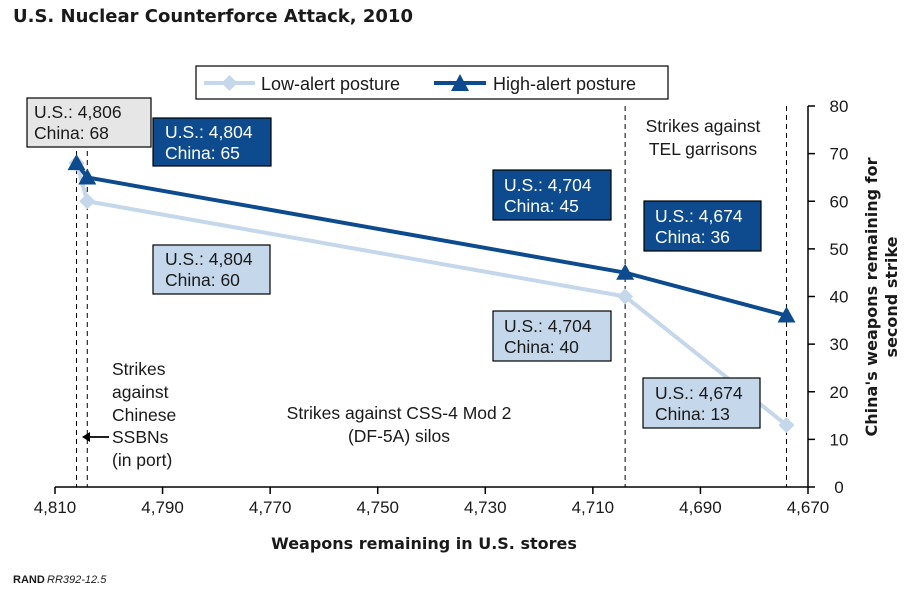 Image resolution: width=910 pixels, height=601 pixels. Describe the element at coordinates (485, 507) in the screenshot. I see `x-tick-label: 4,730` at that location.